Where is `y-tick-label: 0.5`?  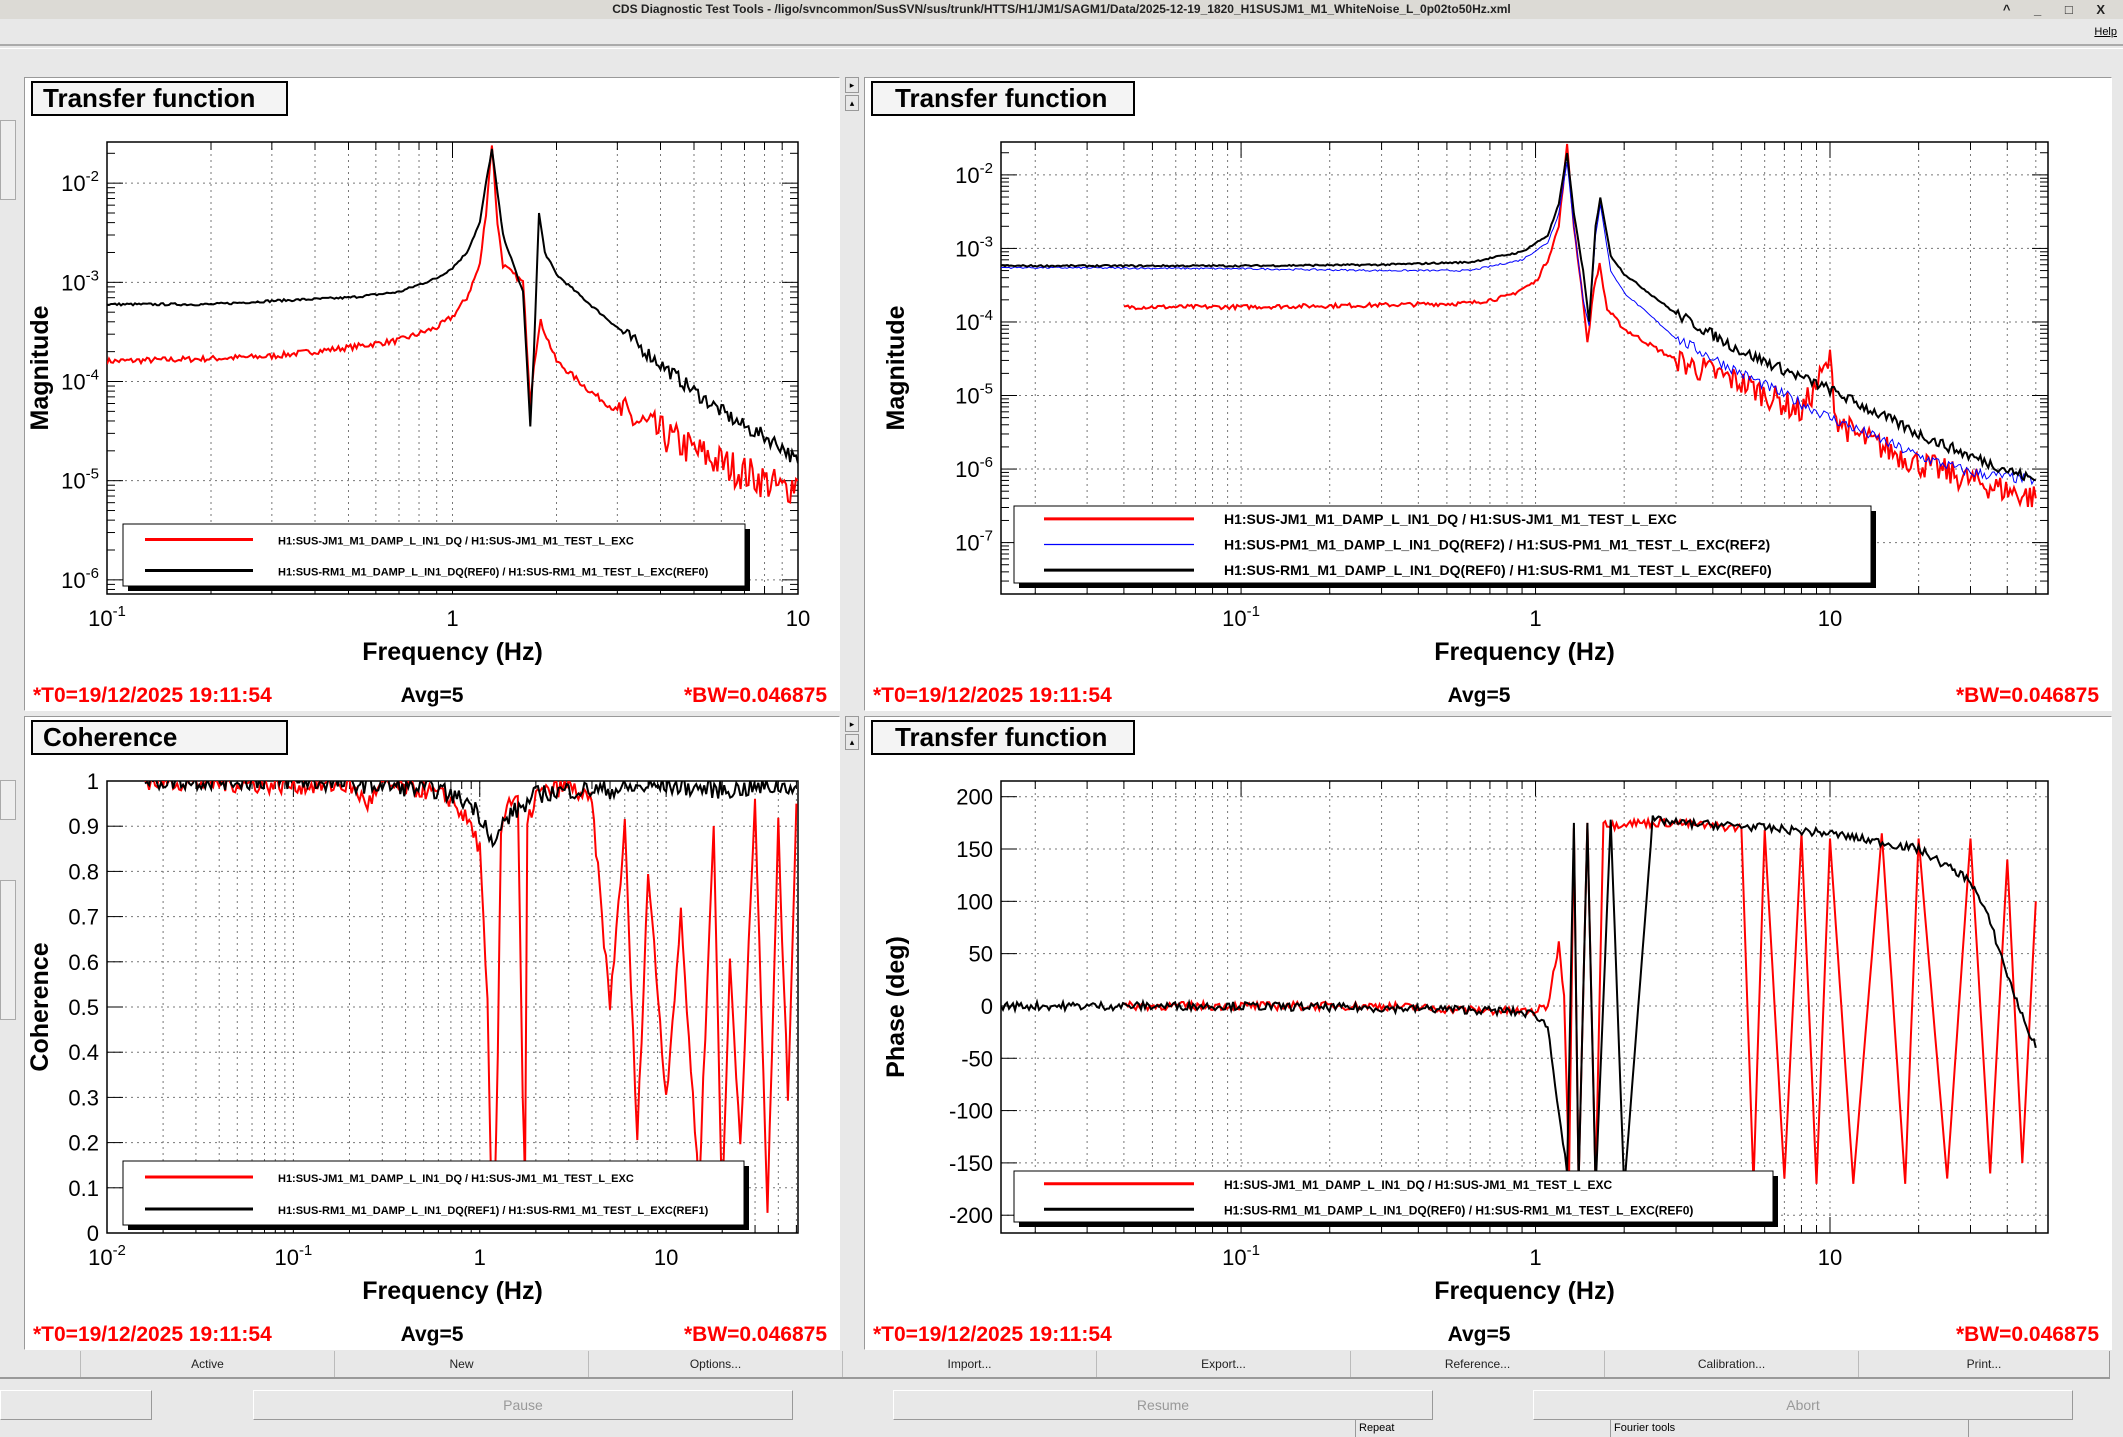 y-tick-label: 0.5 is located at coordinates (83, 1007).